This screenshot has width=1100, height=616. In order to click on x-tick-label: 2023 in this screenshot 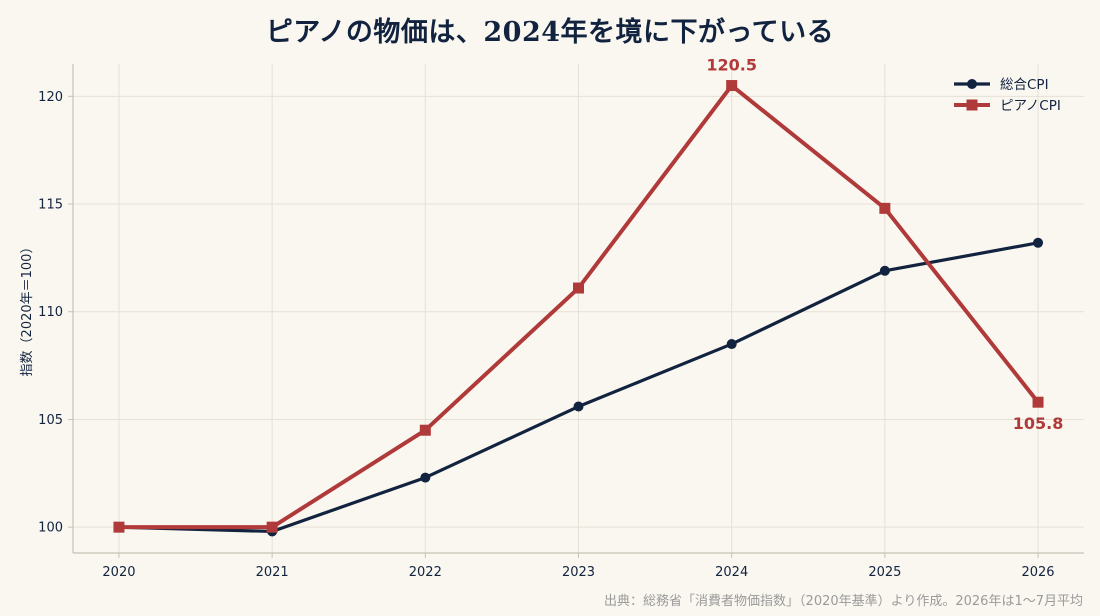, I will do `click(578, 572)`.